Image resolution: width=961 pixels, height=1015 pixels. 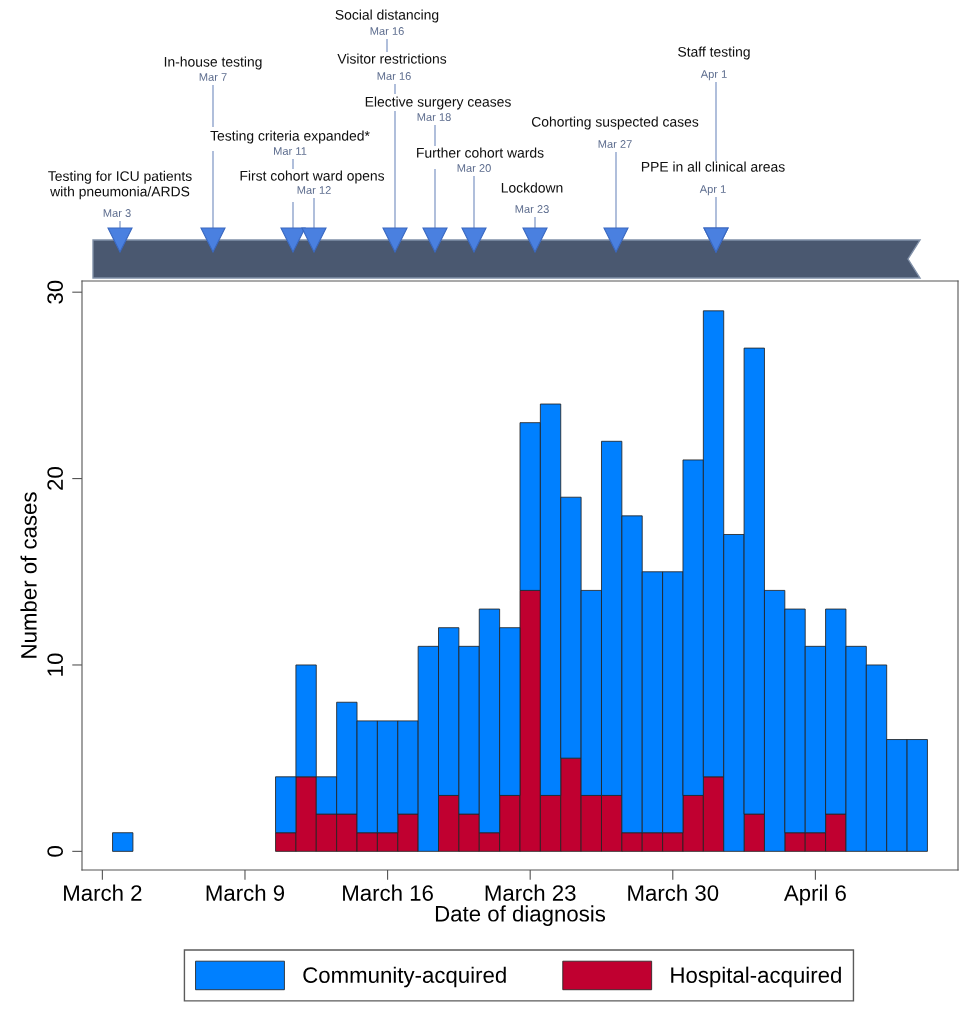 I want to click on text: In-house testing, so click(x=213, y=63).